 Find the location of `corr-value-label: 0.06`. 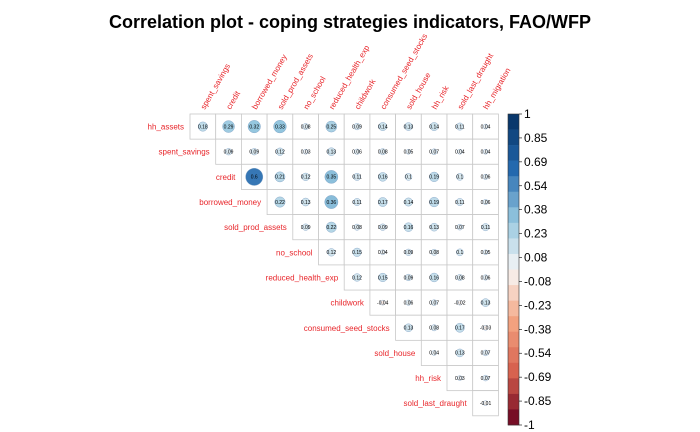

corr-value-label: 0.06 is located at coordinates (357, 153).